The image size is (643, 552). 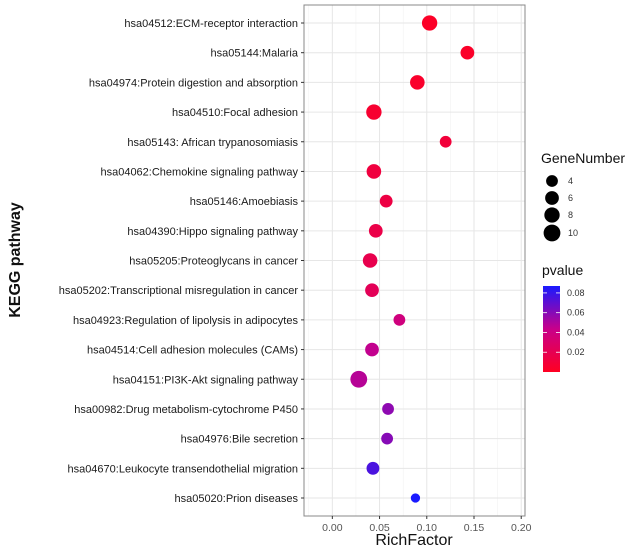 I want to click on x-tick-label: 0.20, so click(x=521, y=528).